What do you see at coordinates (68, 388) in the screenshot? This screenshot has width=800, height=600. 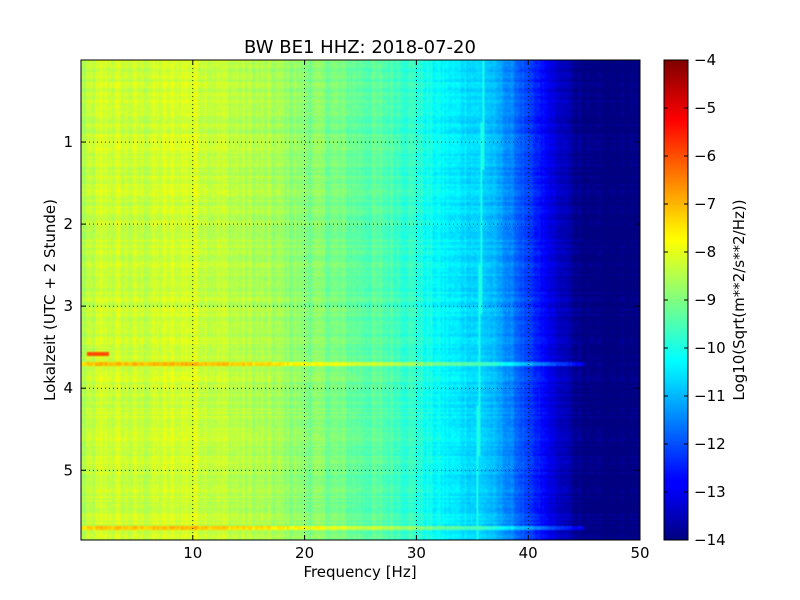 I see `y-tick-label: 4` at bounding box center [68, 388].